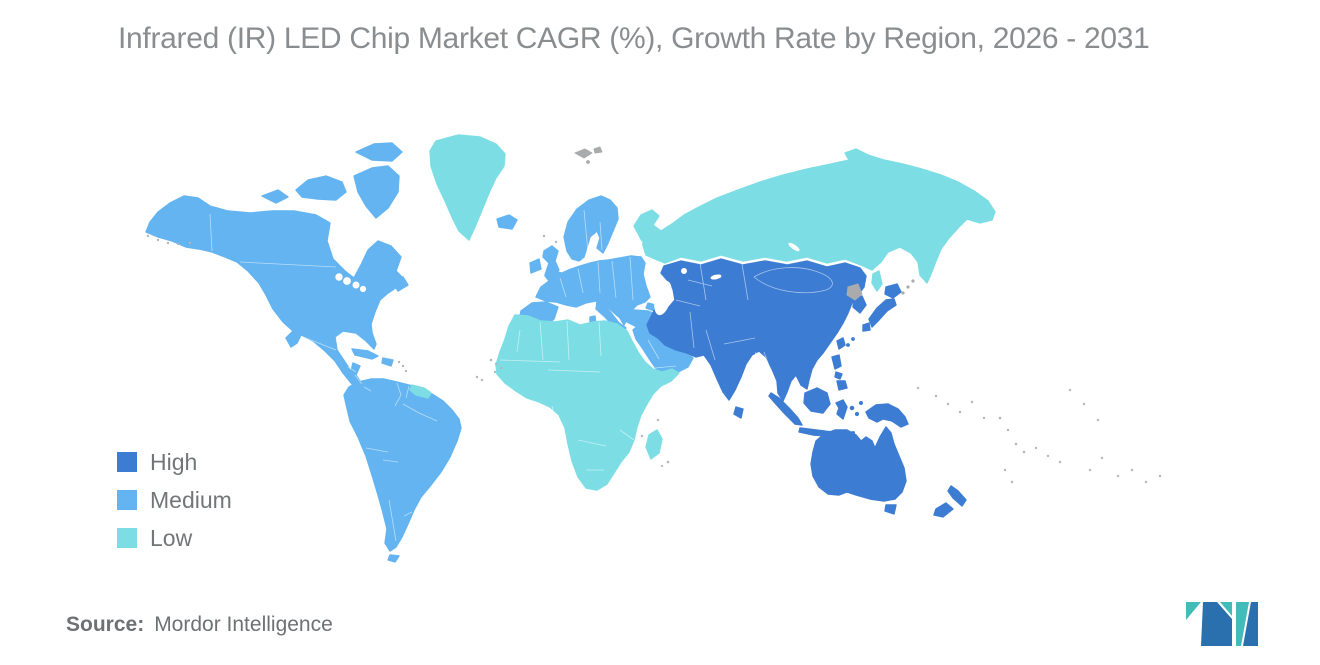 This screenshot has width=1320, height=665. What do you see at coordinates (402, 465) in the screenshot?
I see `region-south-america` at bounding box center [402, 465].